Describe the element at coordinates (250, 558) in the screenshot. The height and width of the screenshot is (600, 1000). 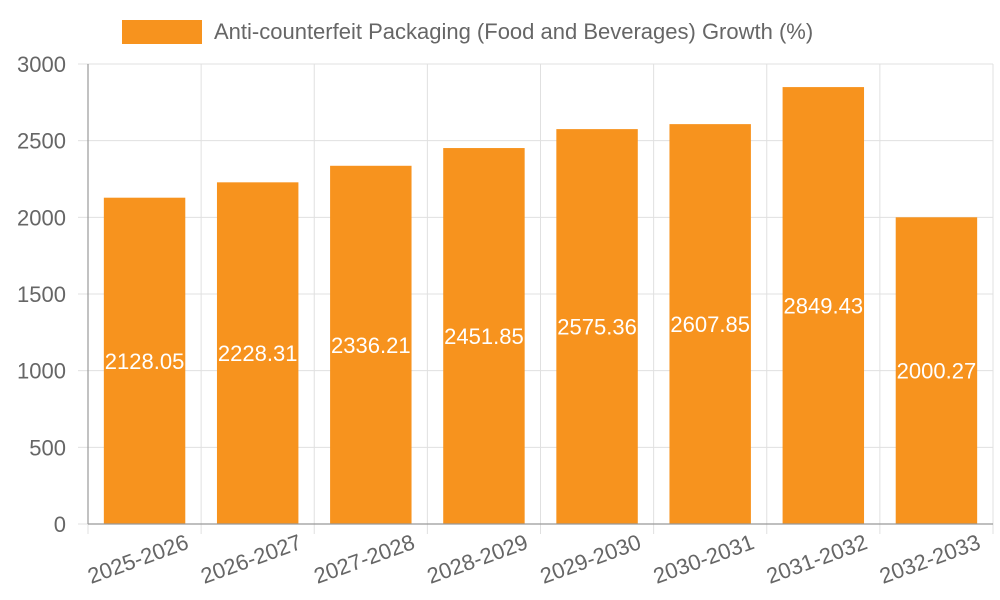
I see `x-tick-label: 2026-2027` at that location.